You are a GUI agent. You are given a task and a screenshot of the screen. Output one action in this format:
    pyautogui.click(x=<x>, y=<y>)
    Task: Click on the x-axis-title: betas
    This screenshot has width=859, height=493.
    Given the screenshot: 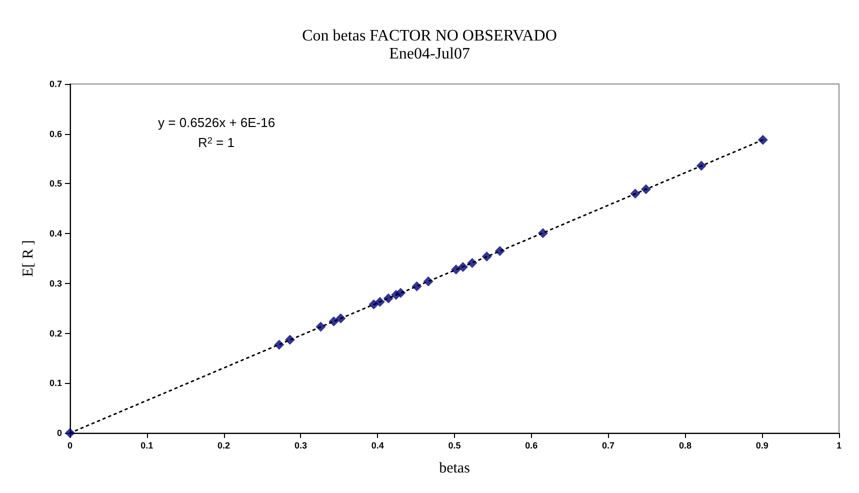 What is the action you would take?
    pyautogui.click(x=454, y=468)
    